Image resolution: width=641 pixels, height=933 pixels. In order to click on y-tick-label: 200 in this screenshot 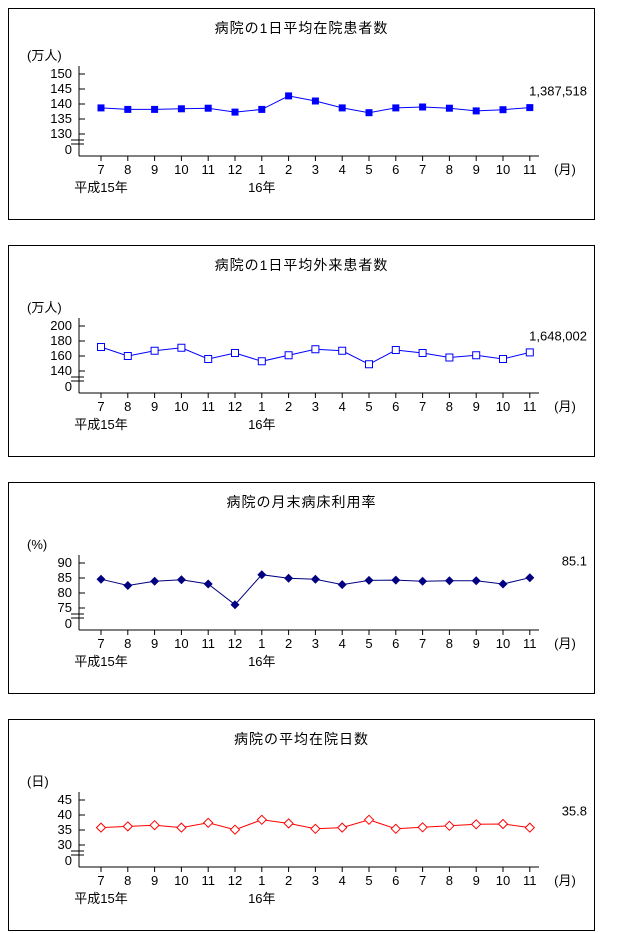, I will do `click(61, 325)`.